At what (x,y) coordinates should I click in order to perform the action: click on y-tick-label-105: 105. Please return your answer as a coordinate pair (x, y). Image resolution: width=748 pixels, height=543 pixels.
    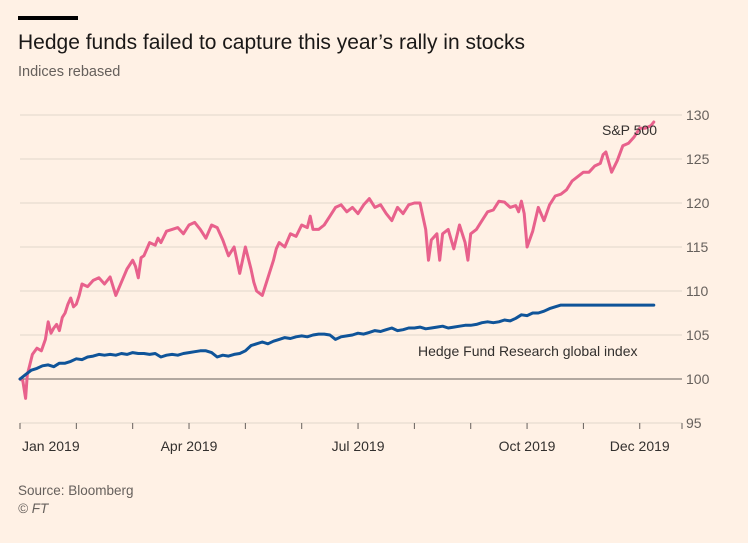
    Looking at the image, I should click on (698, 335).